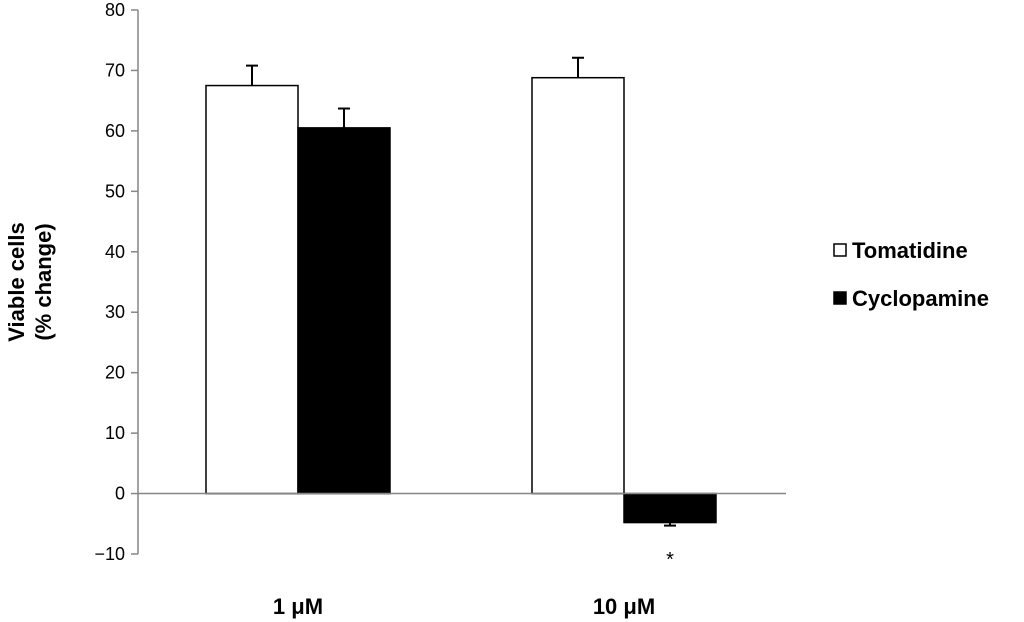 This screenshot has width=1024, height=622. What do you see at coordinates (911, 274) in the screenshot?
I see `legend: Tomatidine Cyclopamine` at bounding box center [911, 274].